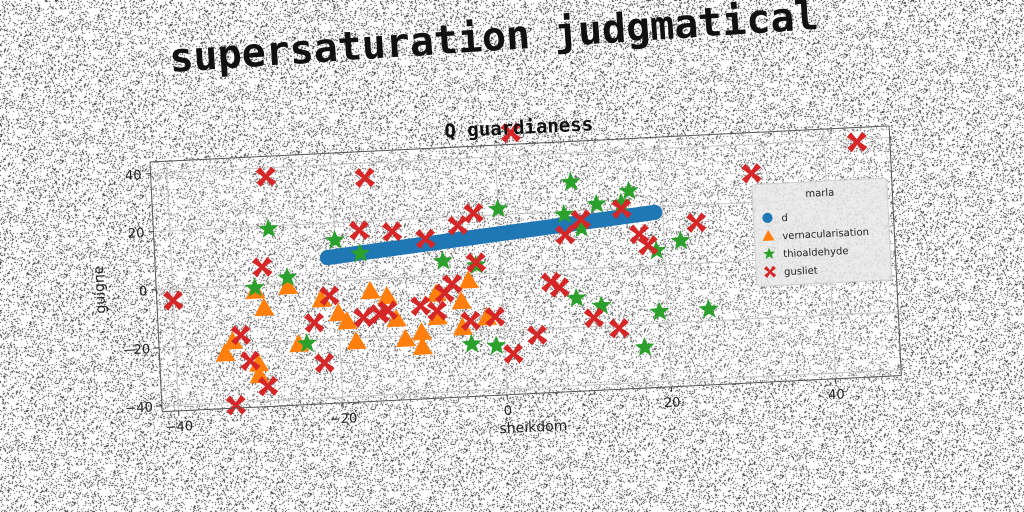 This screenshot has height=512, width=1024. I want to click on x-tick-label: −20, so click(344, 419).